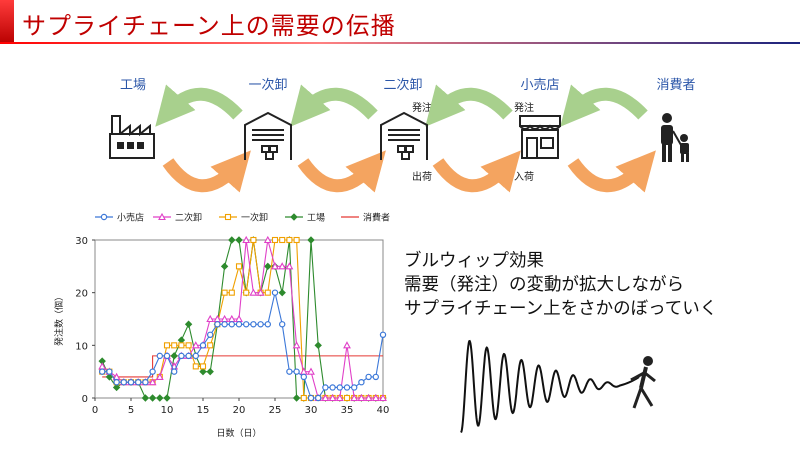 This screenshot has width=800, height=451. What do you see at coordinates (59, 319) in the screenshot?
I see `y-axis-label: 発注数（個）` at bounding box center [59, 319].